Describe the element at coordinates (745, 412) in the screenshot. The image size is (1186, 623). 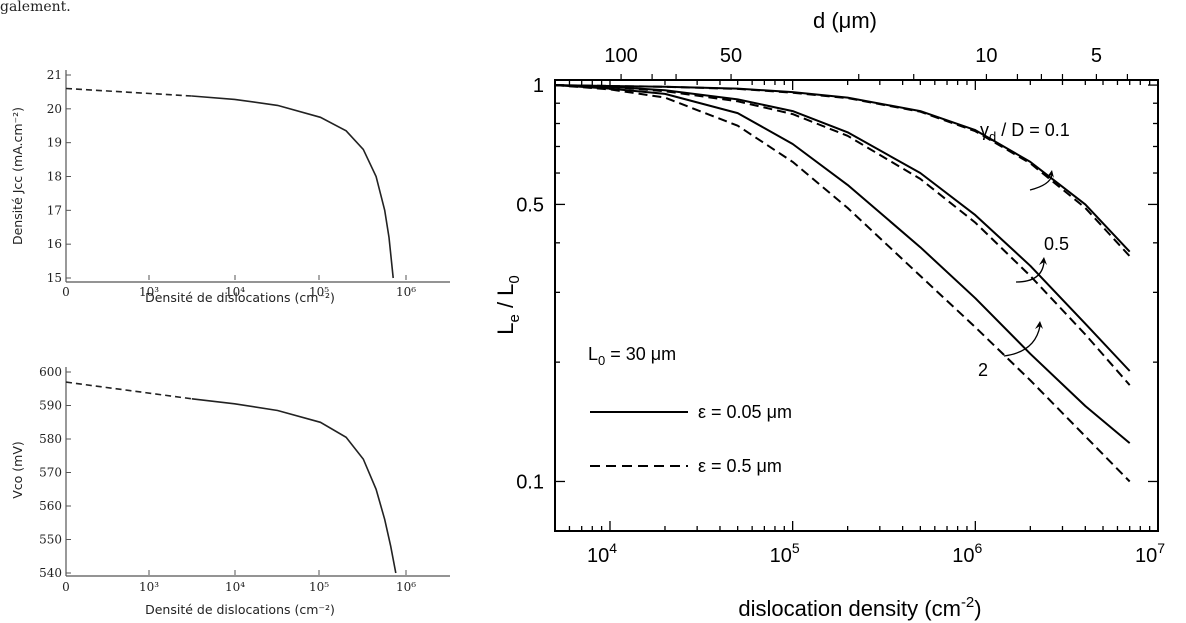
I see `legend-solid-label: ε = 0.05 μm` at that location.